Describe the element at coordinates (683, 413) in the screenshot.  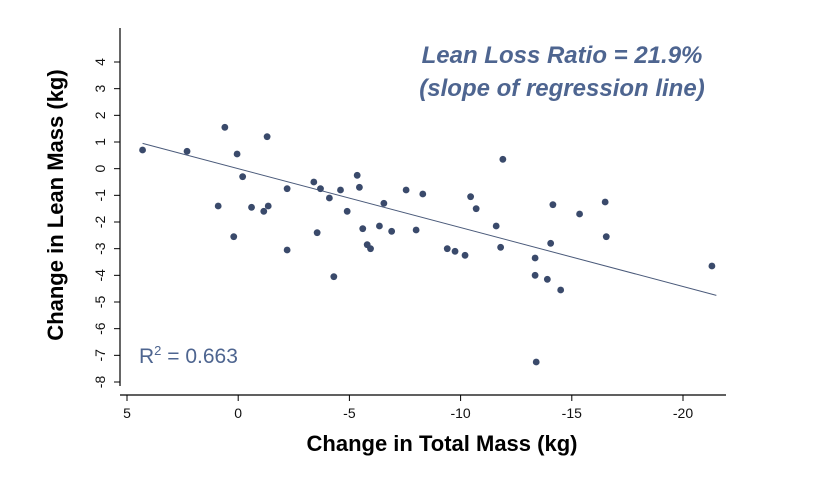
I see `x-tick-label: -20` at that location.